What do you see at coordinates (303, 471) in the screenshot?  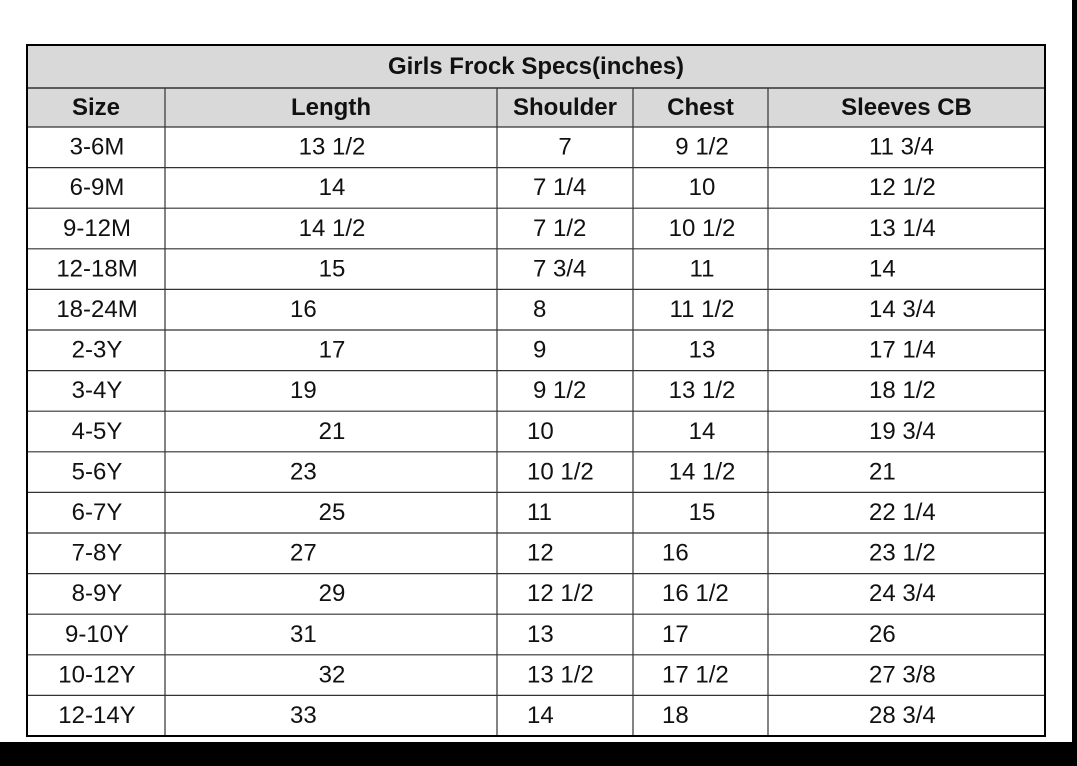 I see `spec-cell: 23` at bounding box center [303, 471].